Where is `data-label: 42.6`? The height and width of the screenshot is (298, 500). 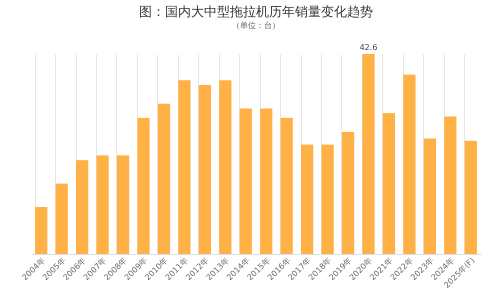
data-label: 42.6 is located at coordinates (369, 47).